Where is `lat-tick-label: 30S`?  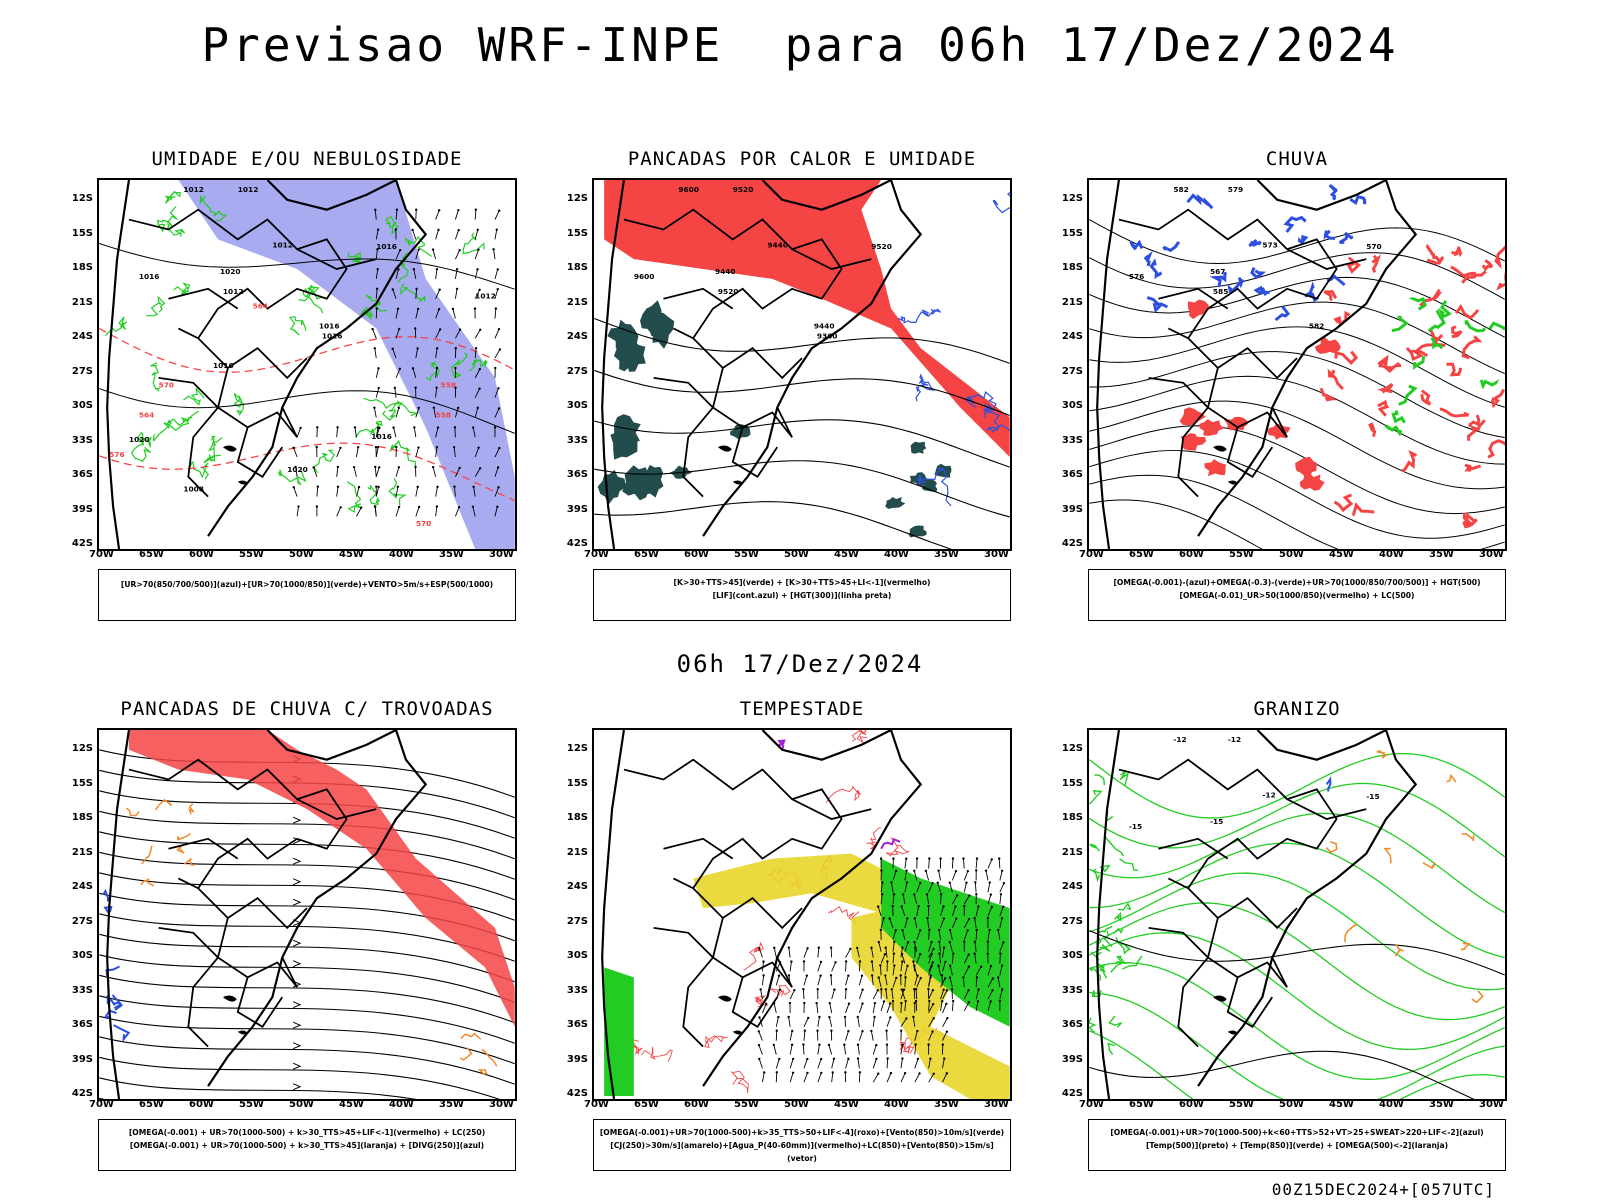
lat-tick-label: 30S is located at coordinates (82, 405).